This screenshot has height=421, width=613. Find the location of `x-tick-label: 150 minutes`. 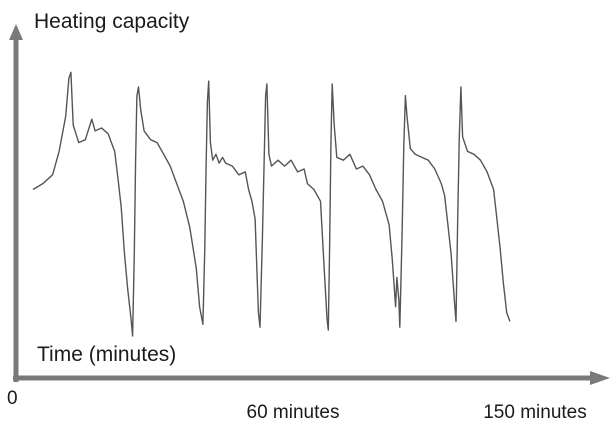

x-tick-label: 150 minutes is located at coordinates (535, 411).